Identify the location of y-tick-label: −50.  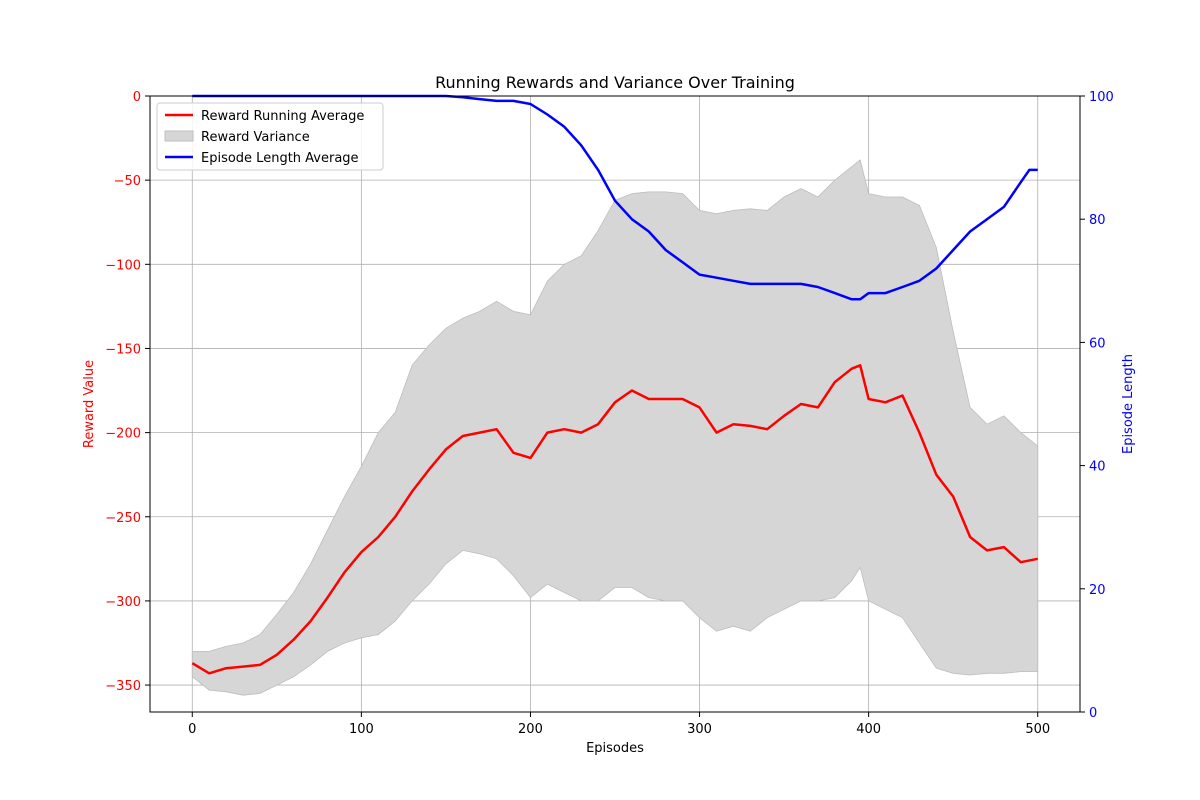
(127, 181).